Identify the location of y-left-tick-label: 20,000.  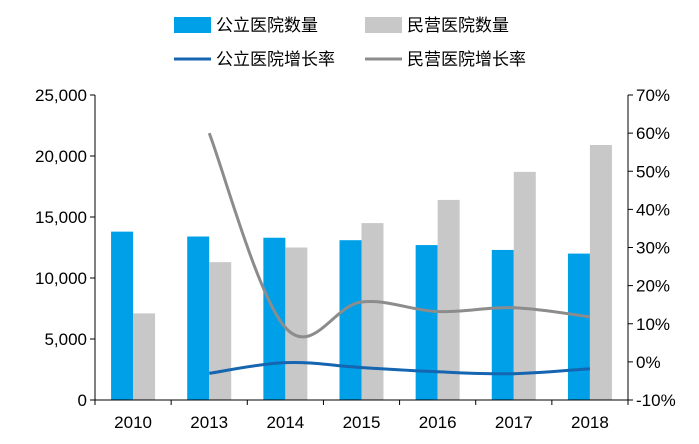
(61, 156).